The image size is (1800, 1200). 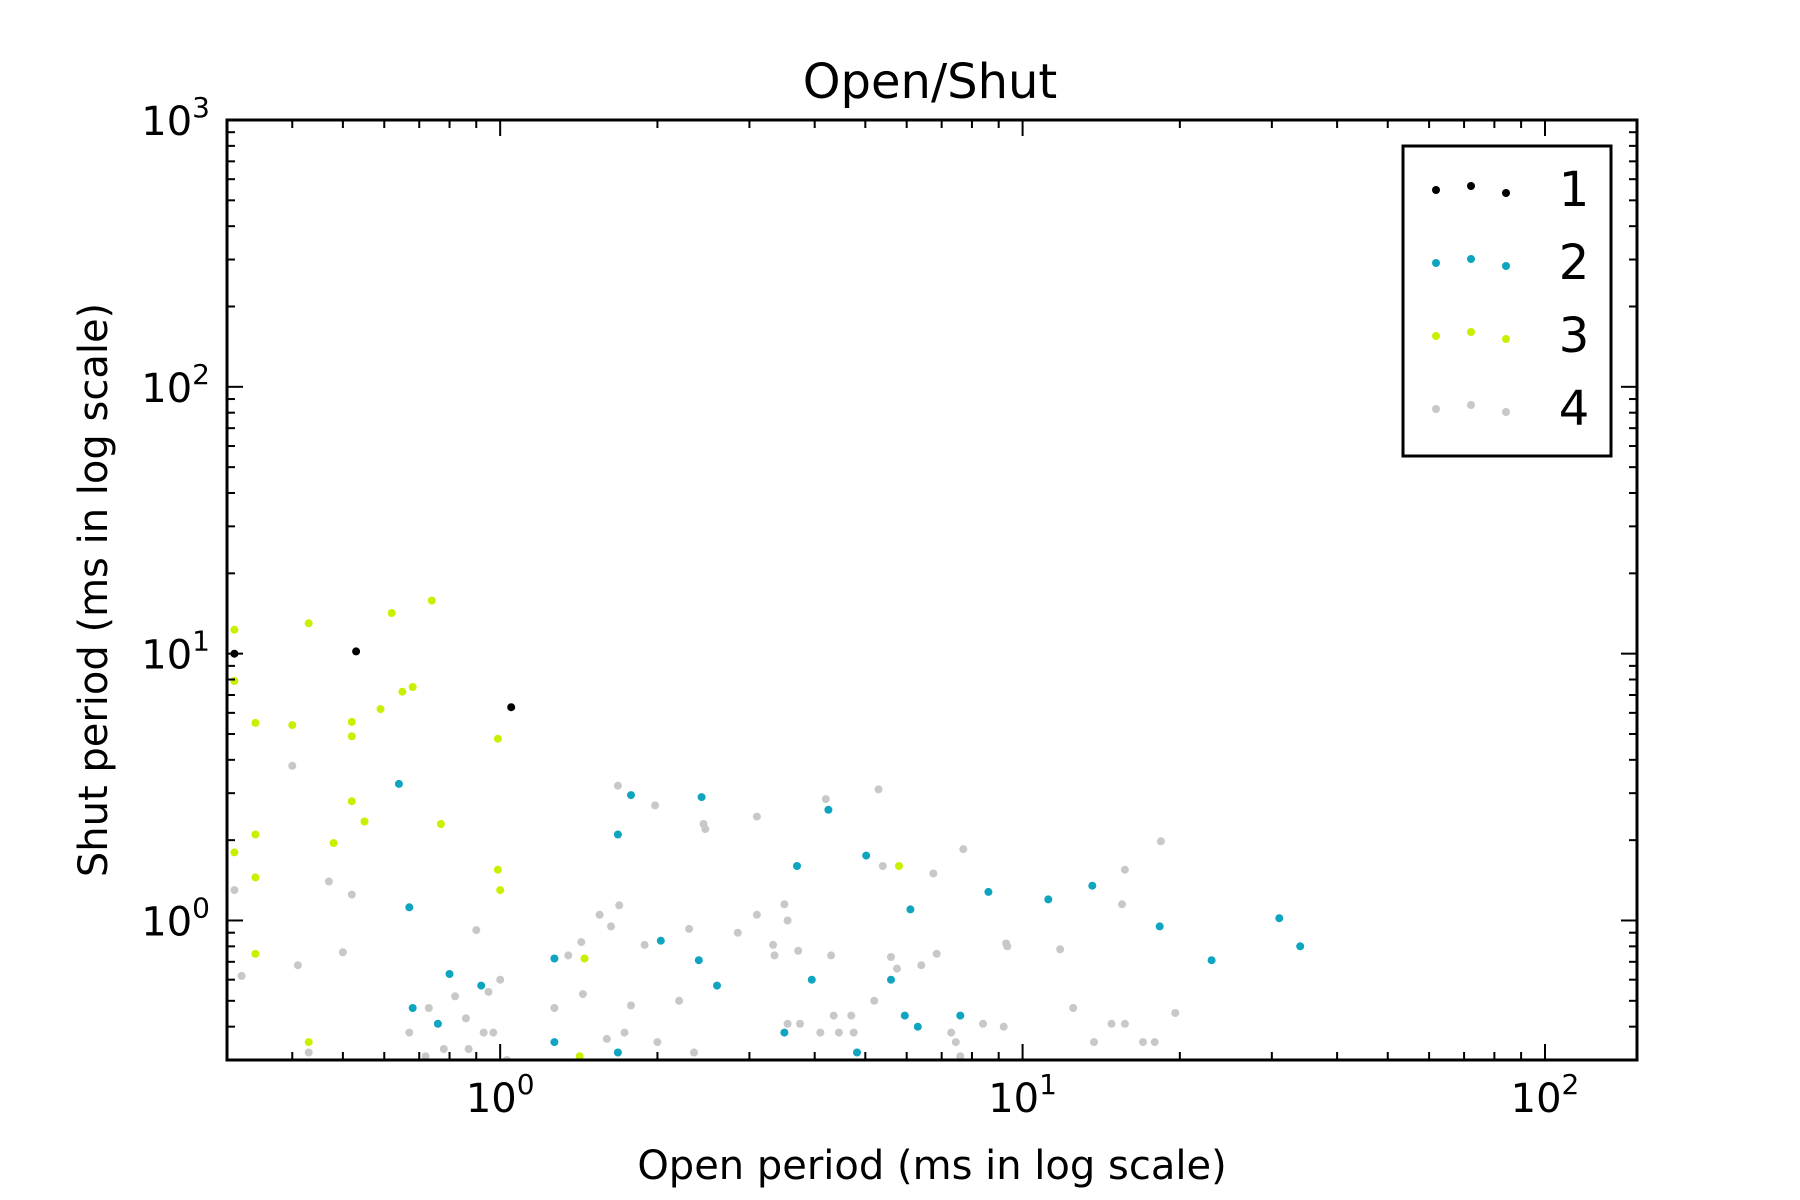 I want to click on legend: 1234, so click(x=1507, y=301).